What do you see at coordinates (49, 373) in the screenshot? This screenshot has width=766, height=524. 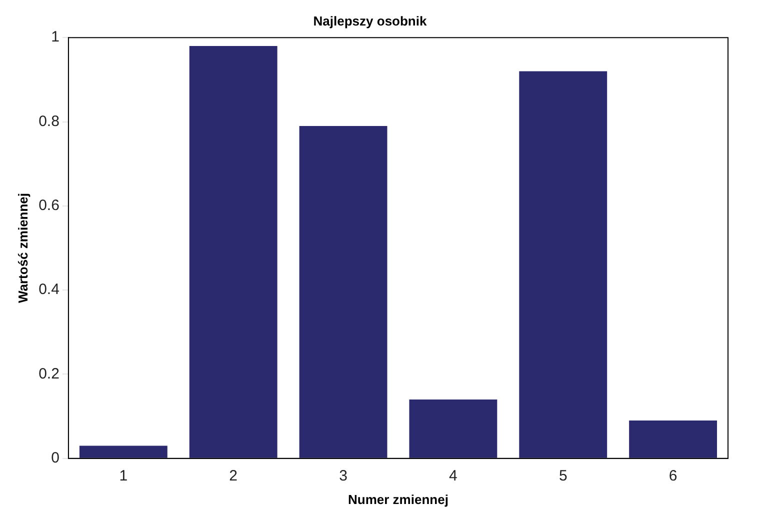 I see `y-tick-label: 0.2` at bounding box center [49, 373].